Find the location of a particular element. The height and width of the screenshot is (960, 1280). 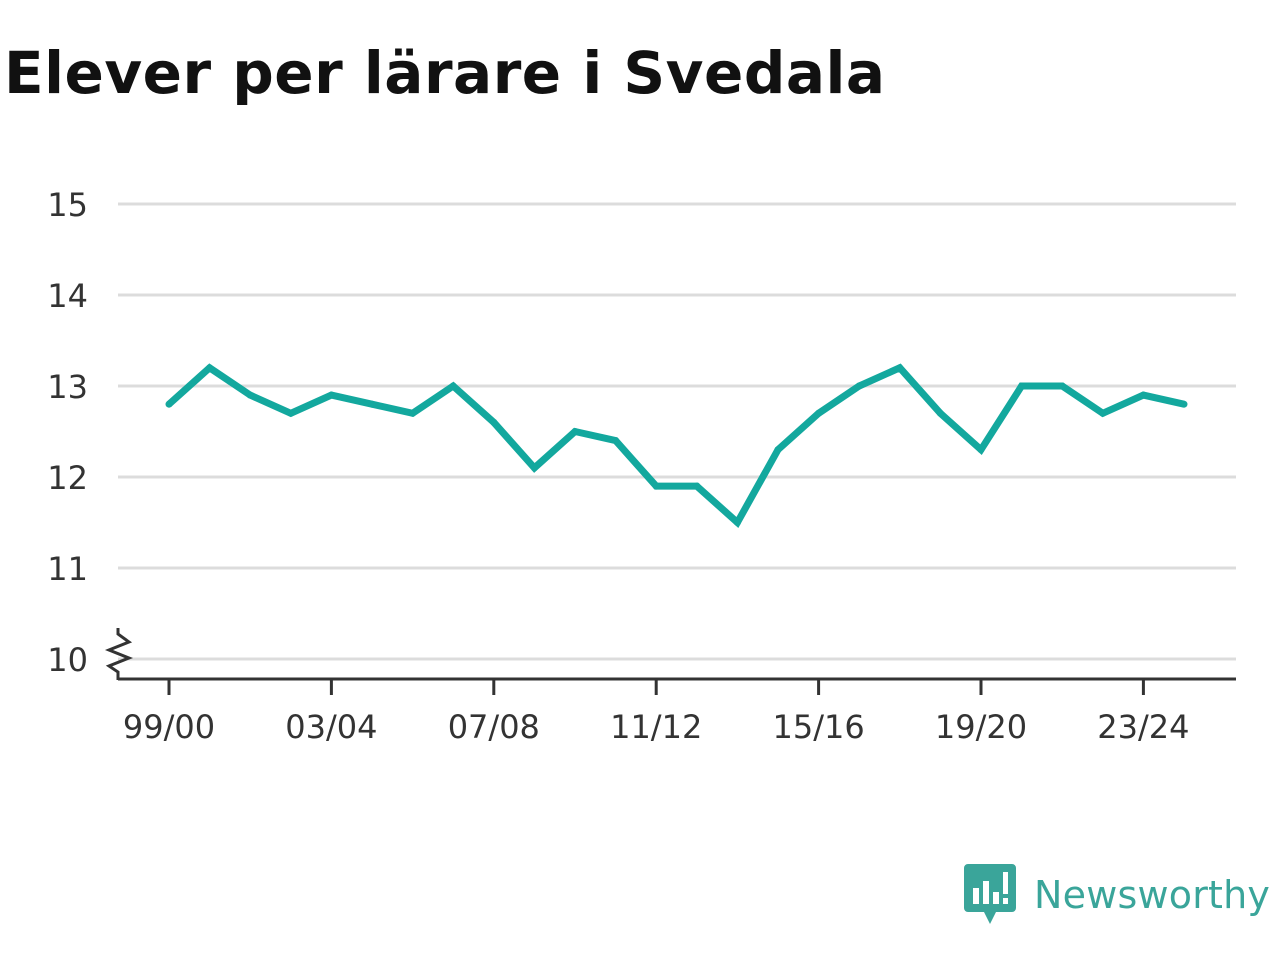

y-tick-label-11: 11 is located at coordinates (67, 569).